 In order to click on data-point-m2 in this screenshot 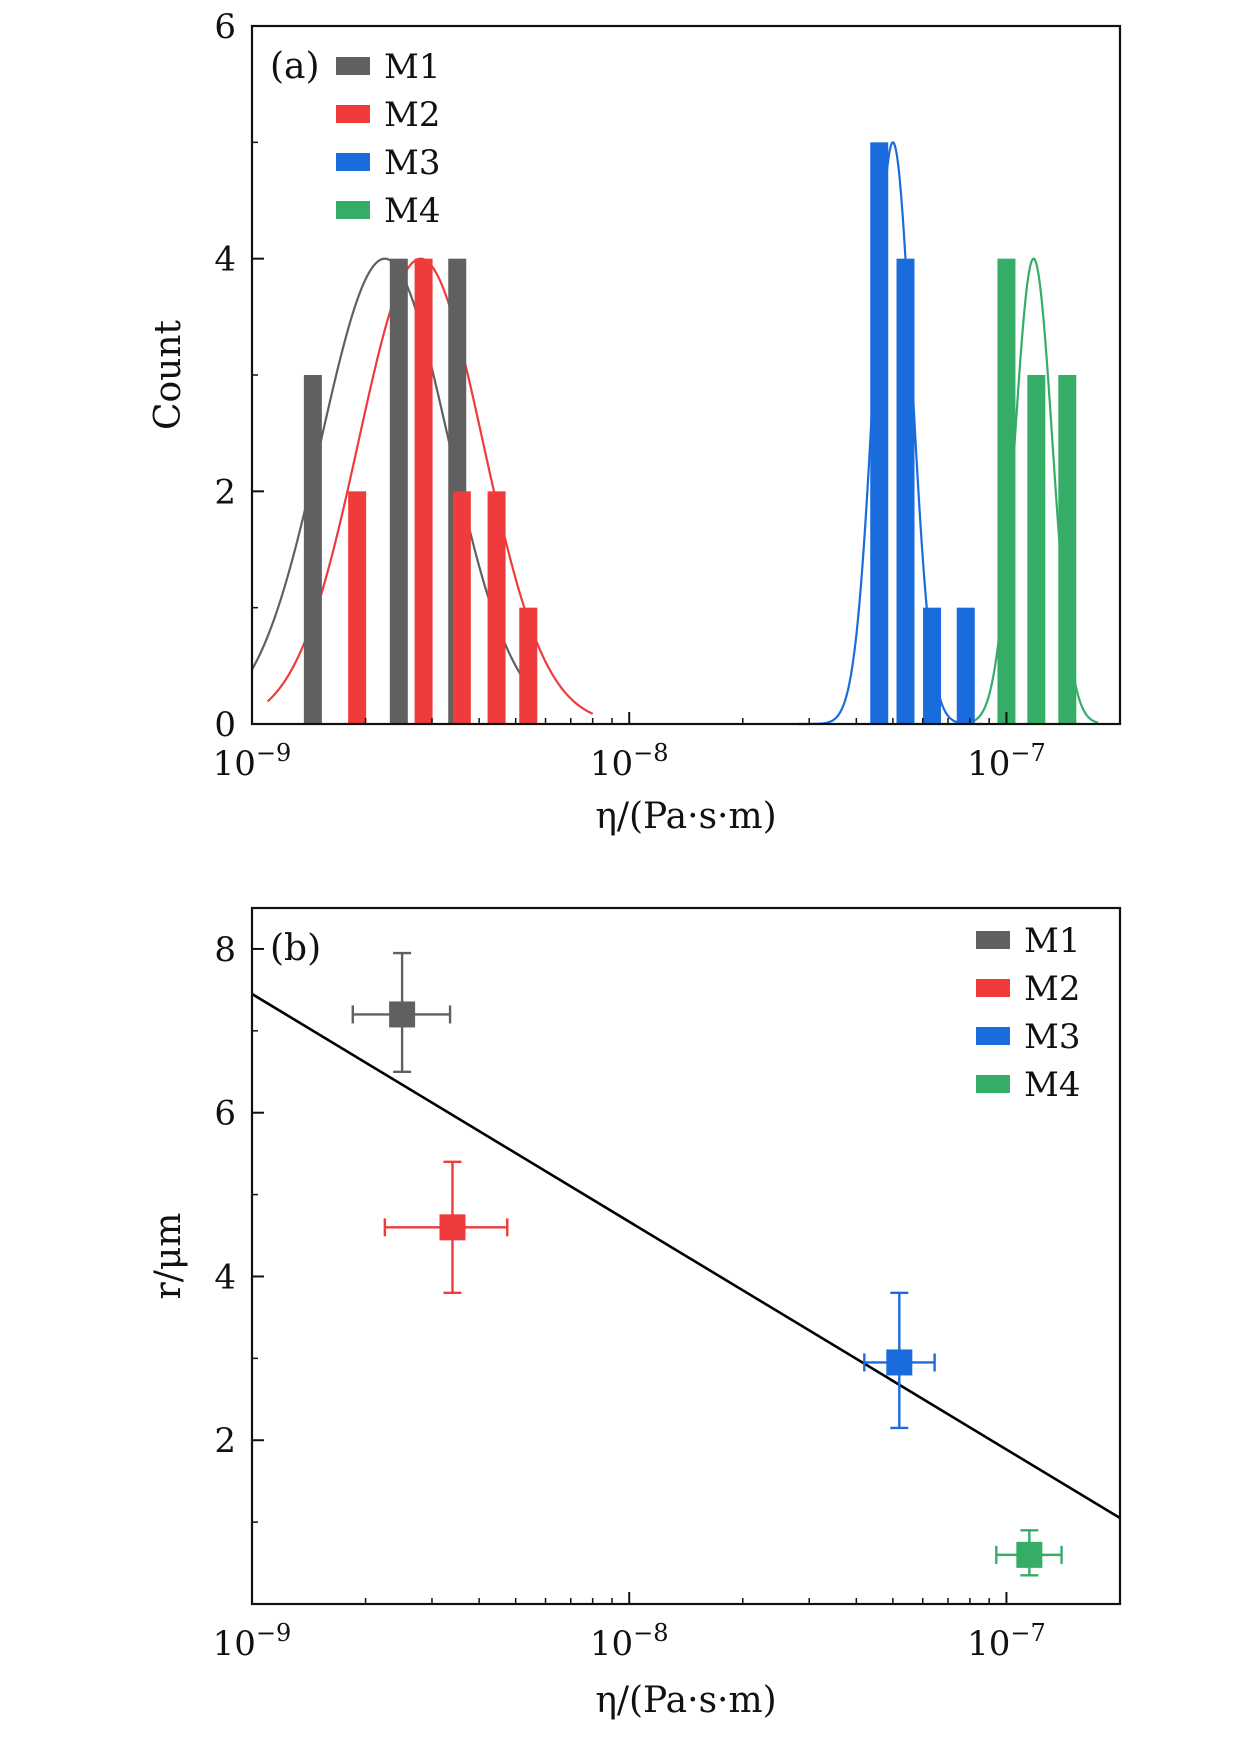, I will do `click(452, 1227)`.